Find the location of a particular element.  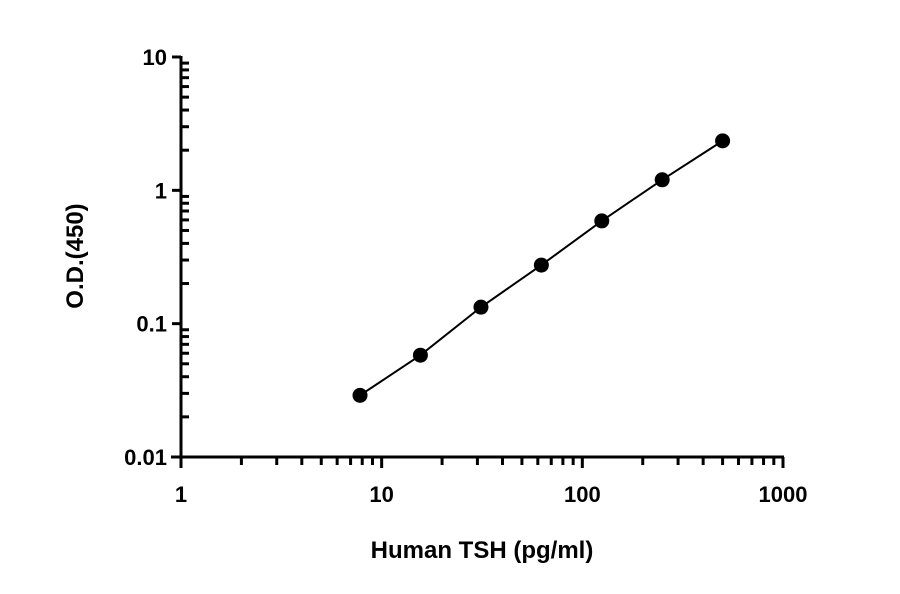

x-tick-label: 10 is located at coordinates (381, 494).